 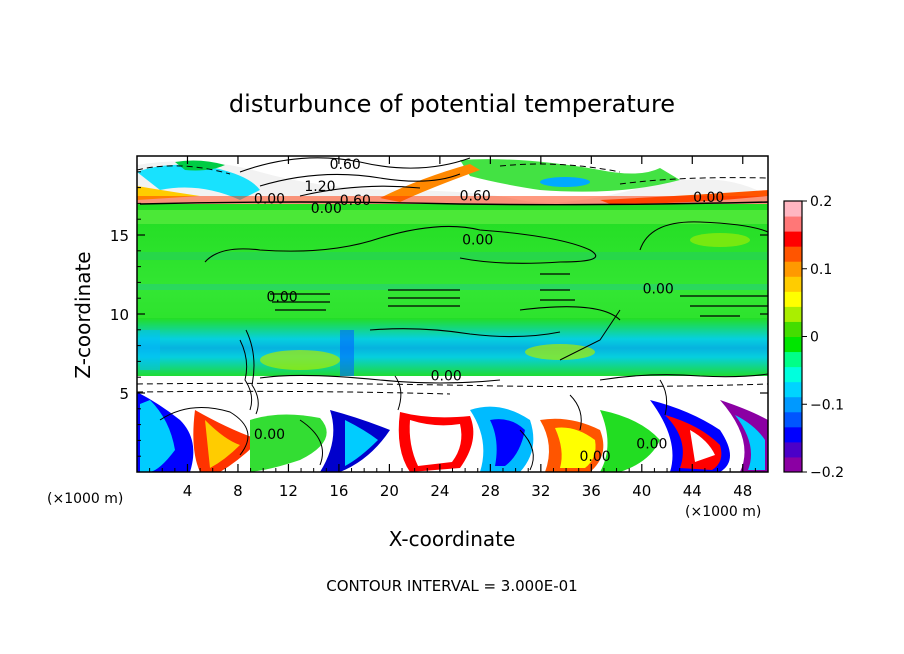 I want to click on x-tick-label: 44, so click(x=692, y=491).